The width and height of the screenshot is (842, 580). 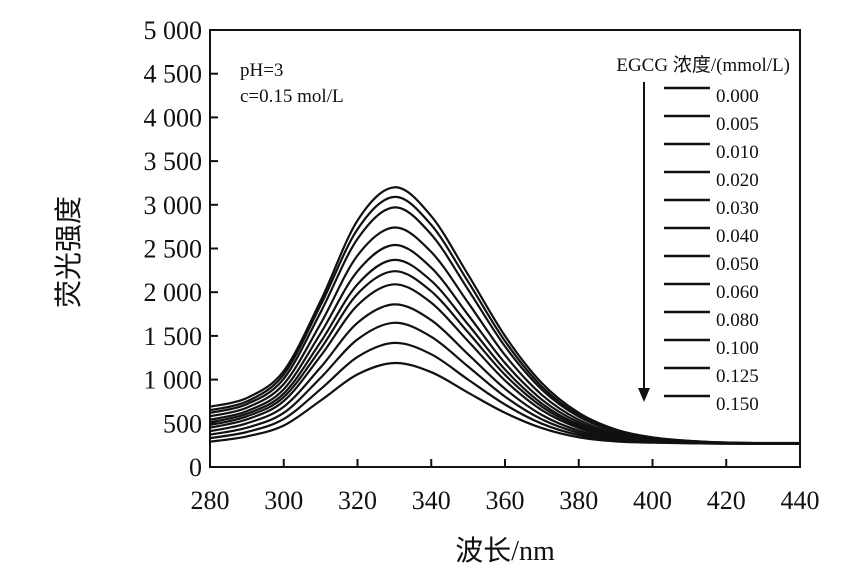 What do you see at coordinates (173, 30) in the screenshot?
I see `y-tick-label: 5 000` at bounding box center [173, 30].